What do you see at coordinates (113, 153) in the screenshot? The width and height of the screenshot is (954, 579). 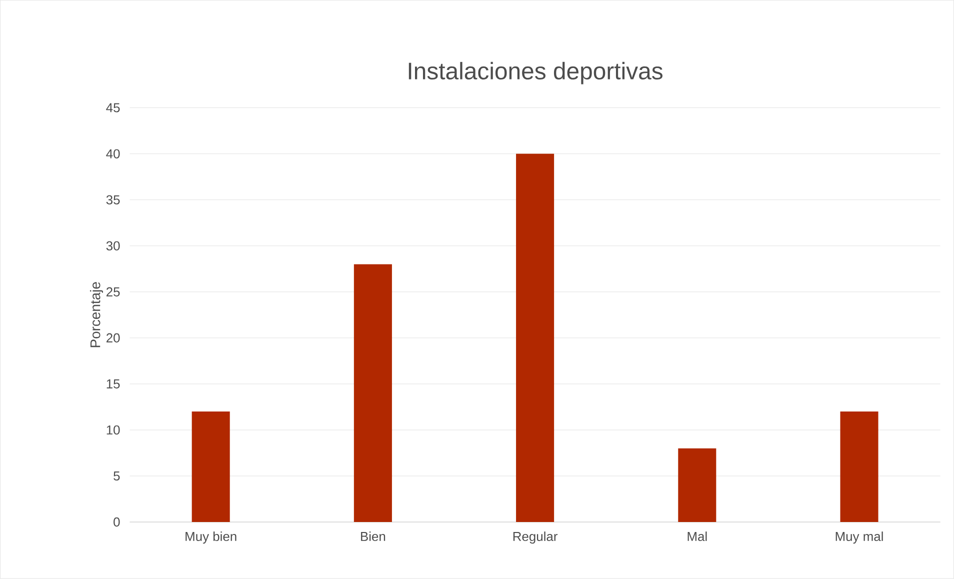 I see `y-tick-label: 40` at bounding box center [113, 153].